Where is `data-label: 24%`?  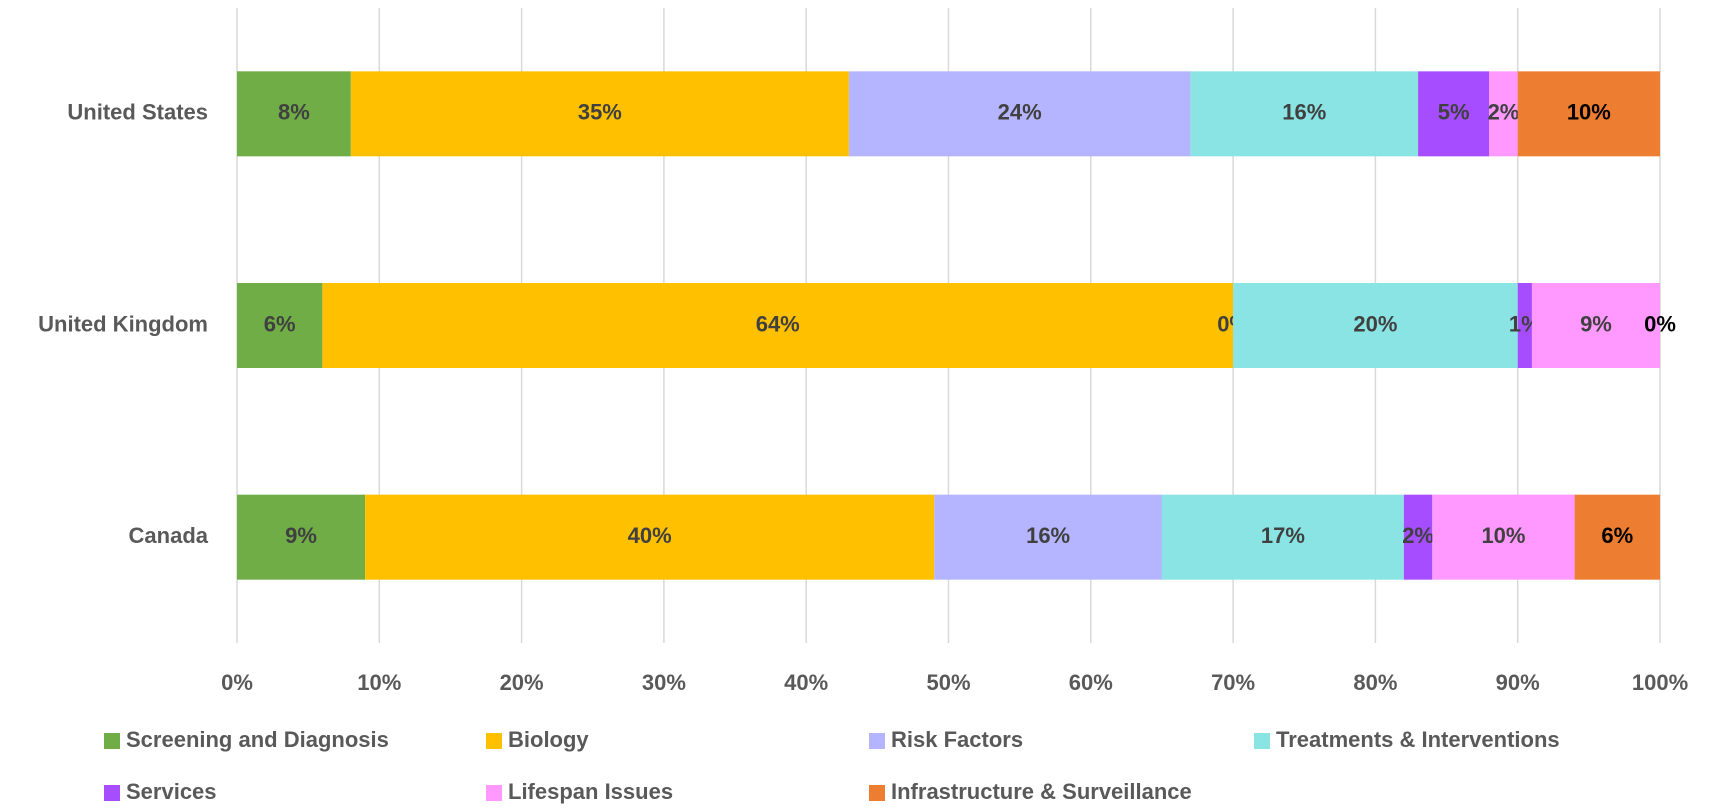 data-label: 24% is located at coordinates (1020, 112).